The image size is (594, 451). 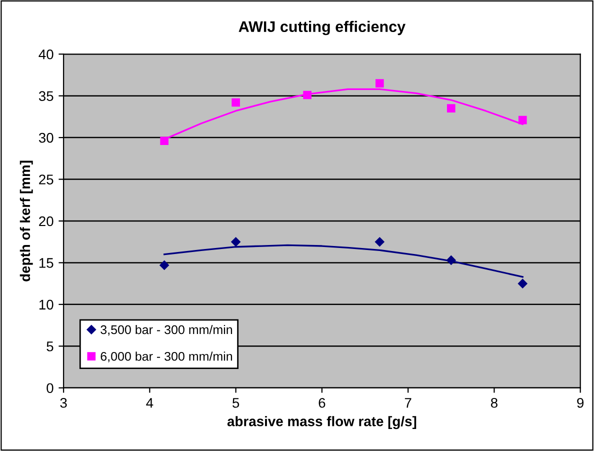 What do you see at coordinates (46, 179) in the screenshot?
I see `y-tick-label: 25` at bounding box center [46, 179].